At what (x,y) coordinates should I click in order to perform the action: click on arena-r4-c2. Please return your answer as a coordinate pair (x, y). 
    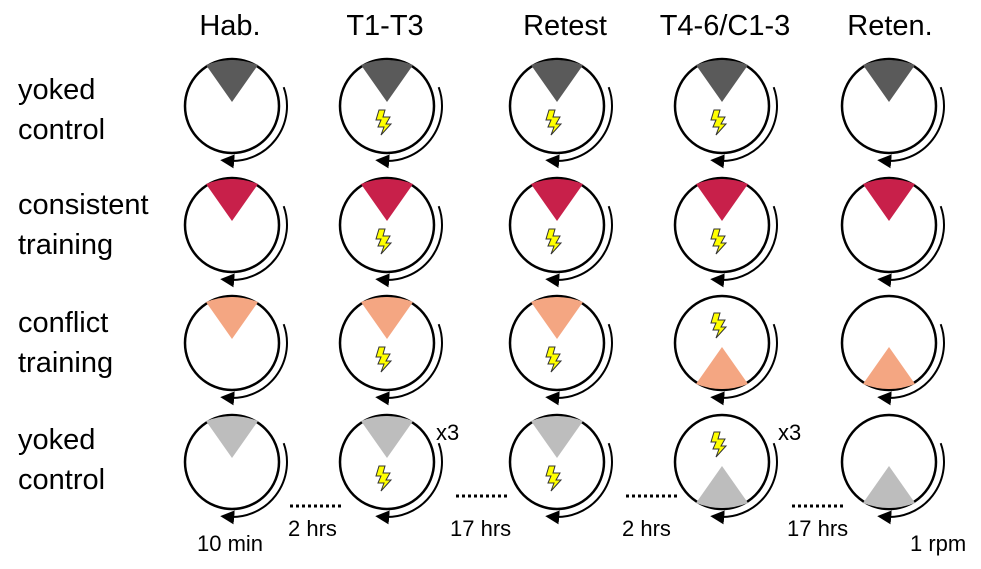
    Looking at the image, I should click on (390, 469).